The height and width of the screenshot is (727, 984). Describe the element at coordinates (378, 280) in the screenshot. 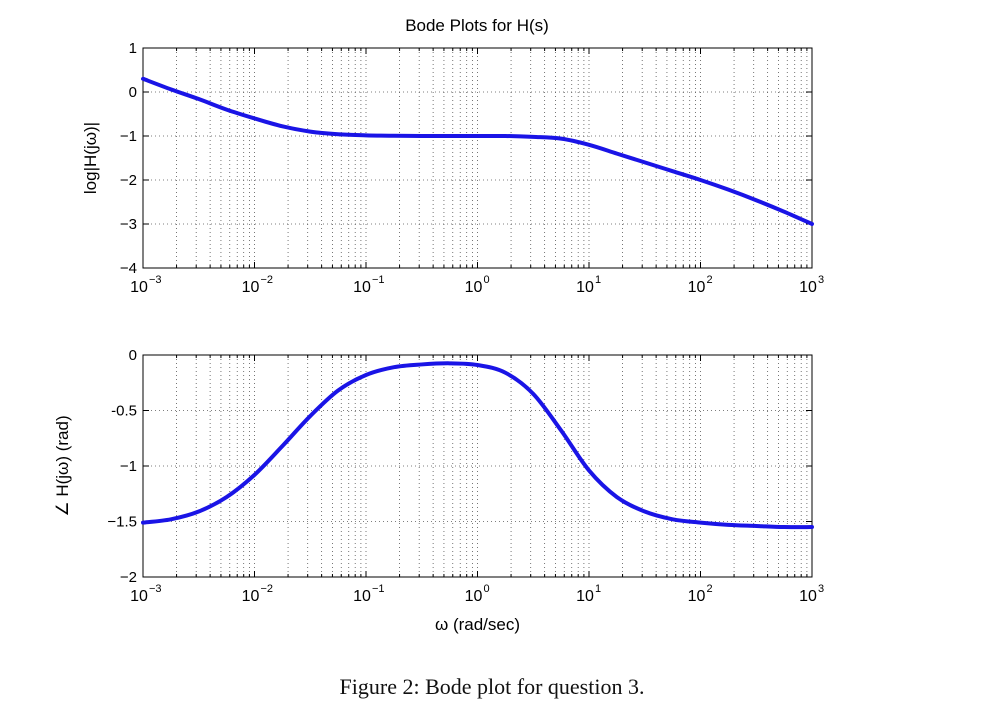

I see `mag-xtick-exponent: −1` at that location.